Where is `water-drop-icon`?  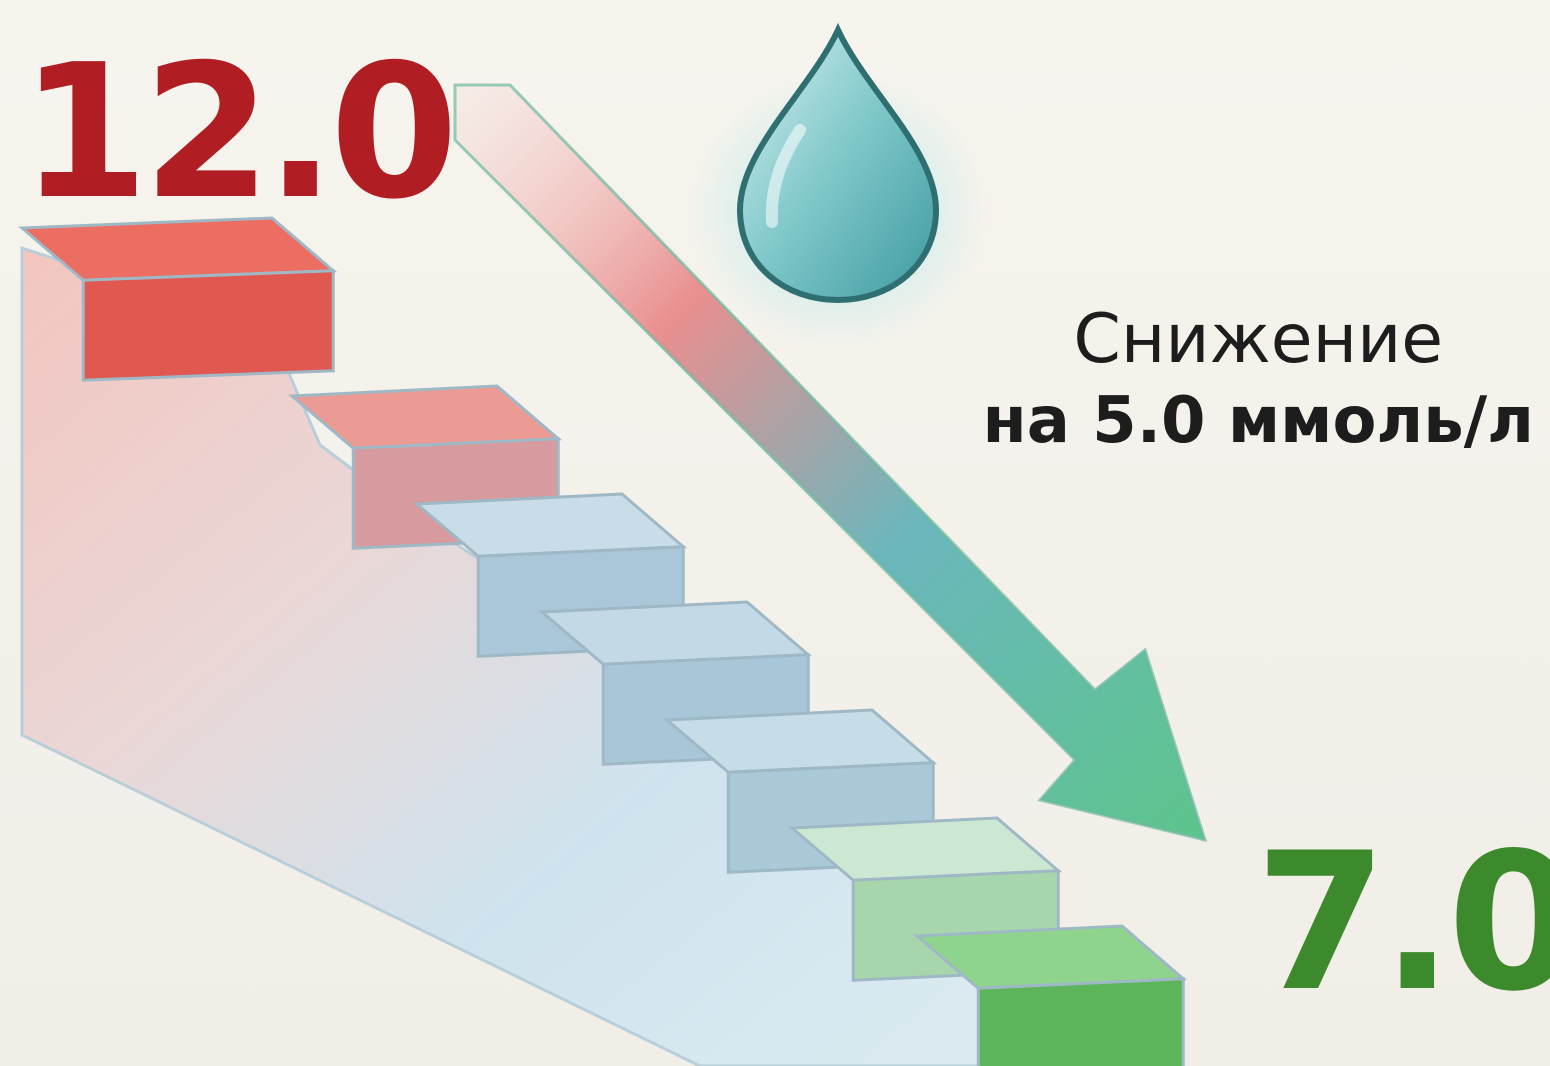
water-drop-icon is located at coordinates (838, 186).